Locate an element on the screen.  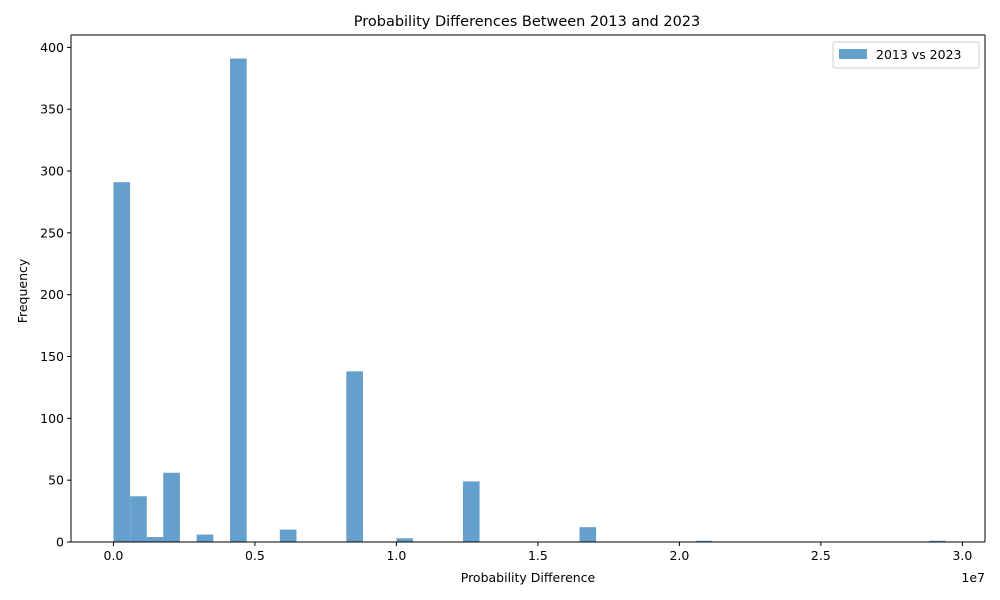
legend-label: 2013 vs 2023 is located at coordinates (918, 54).